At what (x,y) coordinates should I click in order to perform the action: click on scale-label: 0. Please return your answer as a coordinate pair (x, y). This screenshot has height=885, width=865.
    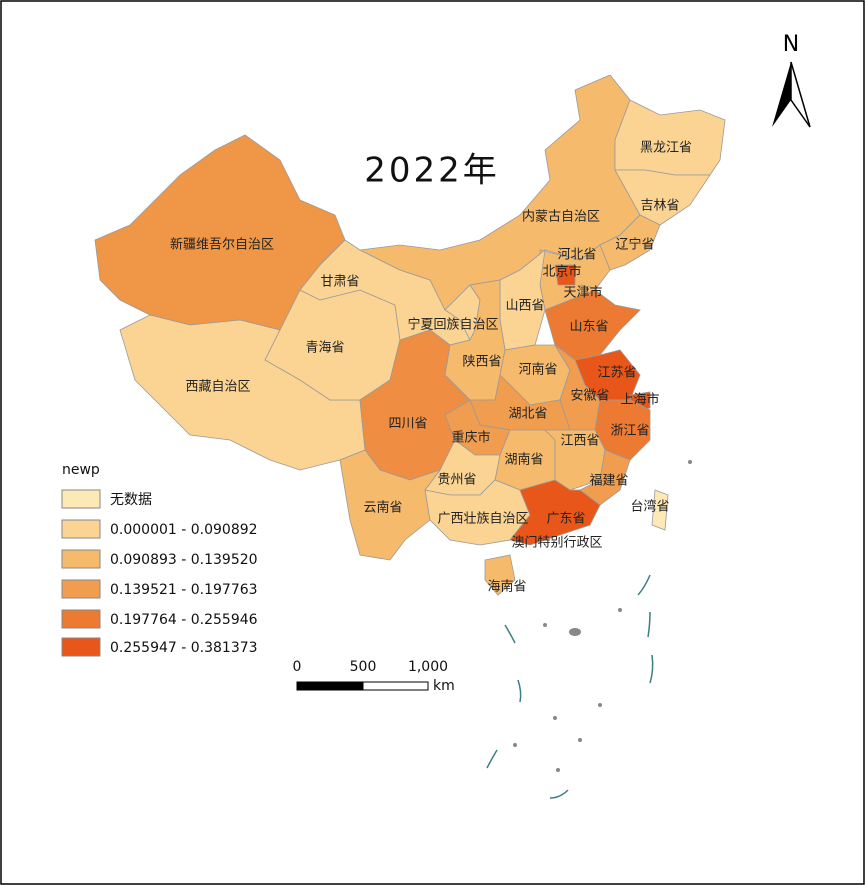
    Looking at the image, I should click on (297, 667).